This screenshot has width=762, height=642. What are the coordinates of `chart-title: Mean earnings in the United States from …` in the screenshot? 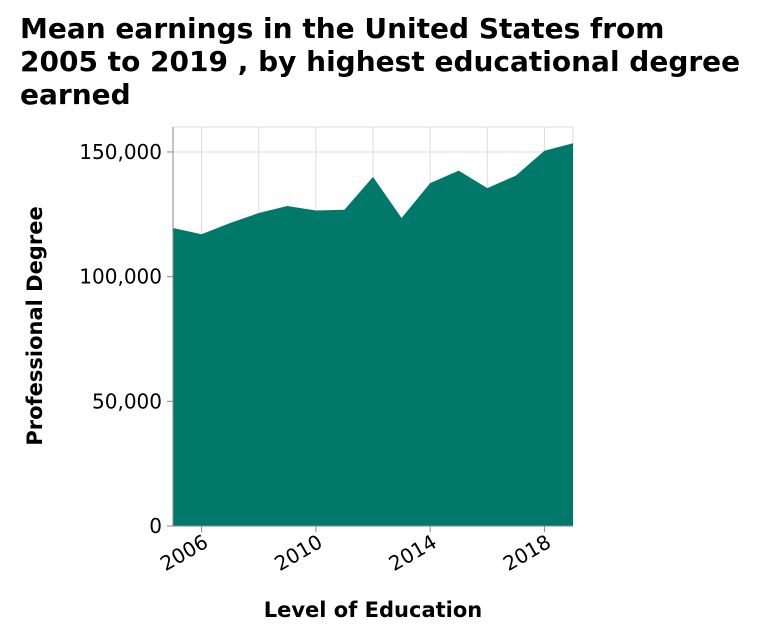 It's located at (380, 61).